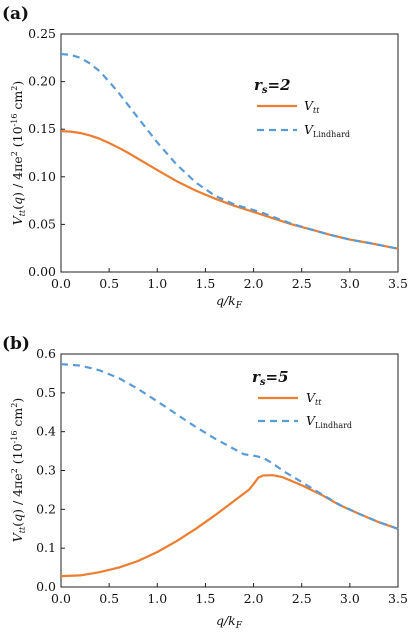 The width and height of the screenshot is (415, 637). What do you see at coordinates (18, 153) in the screenshot?
I see `panel-a-y-axis-label: Vtt(q) / 4πe2 (10-16 cm2)` at bounding box center [18, 153].